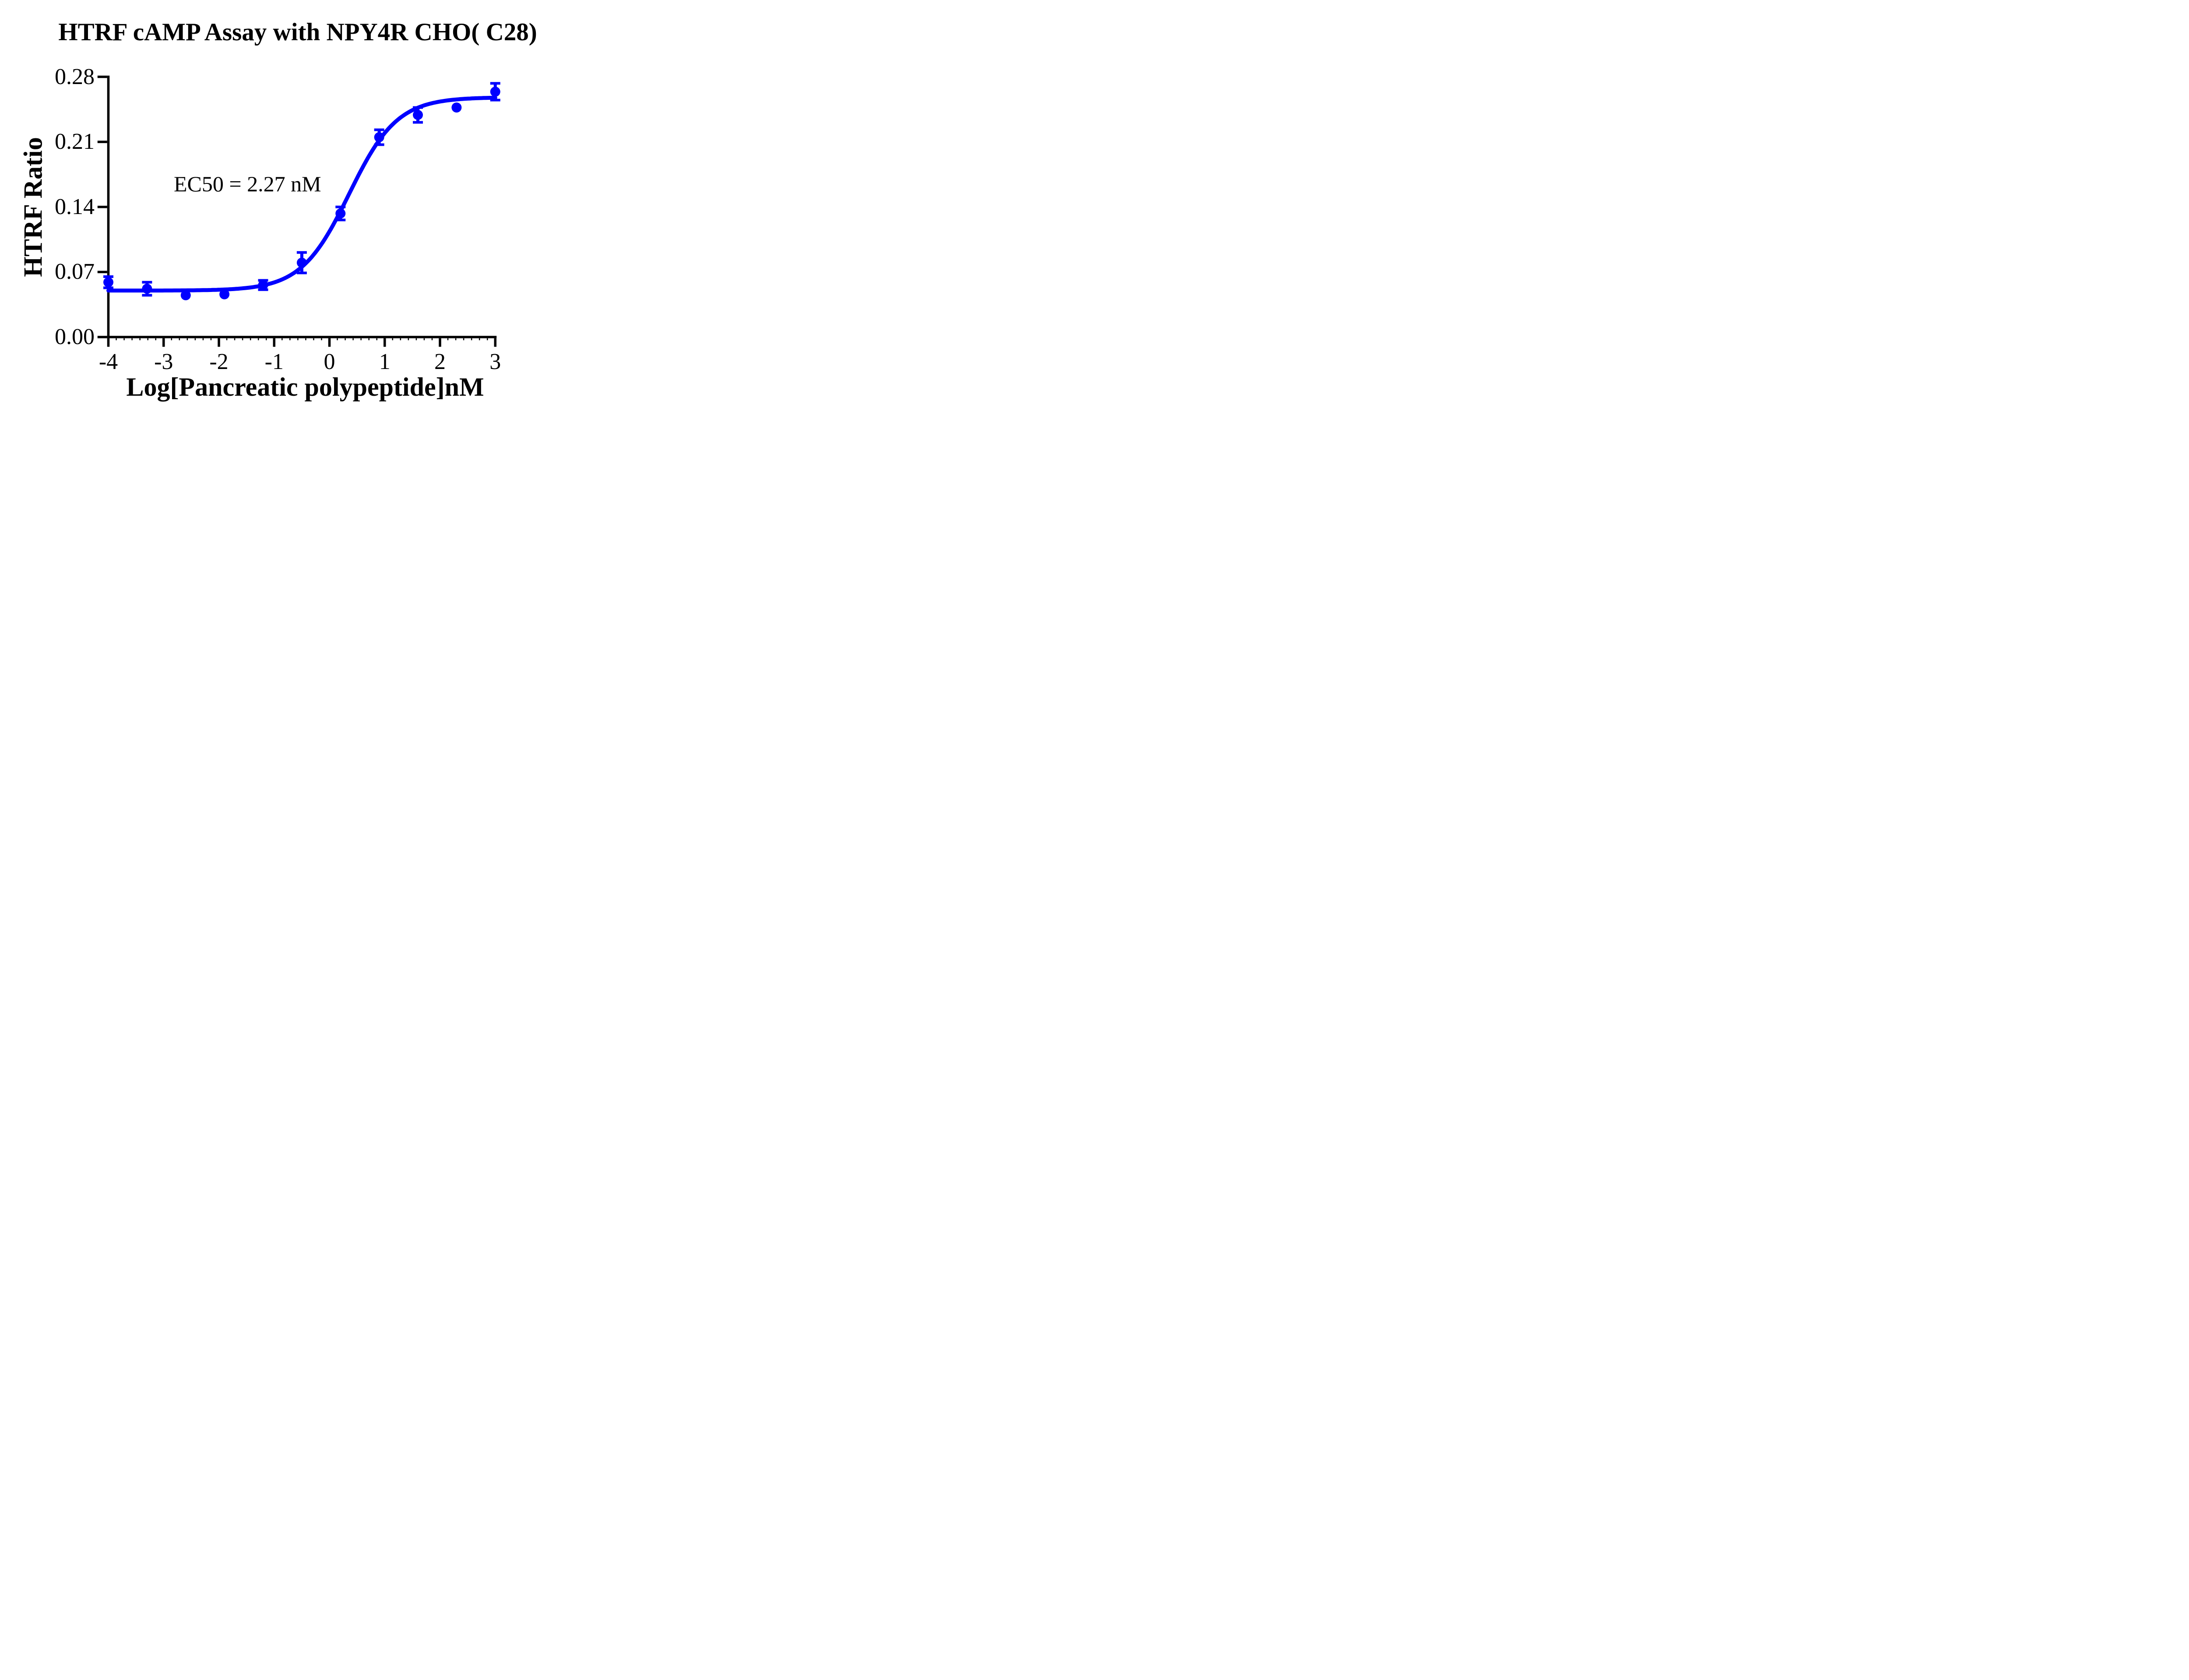  I want to click on y-tick-label: 0.21, so click(75, 142).